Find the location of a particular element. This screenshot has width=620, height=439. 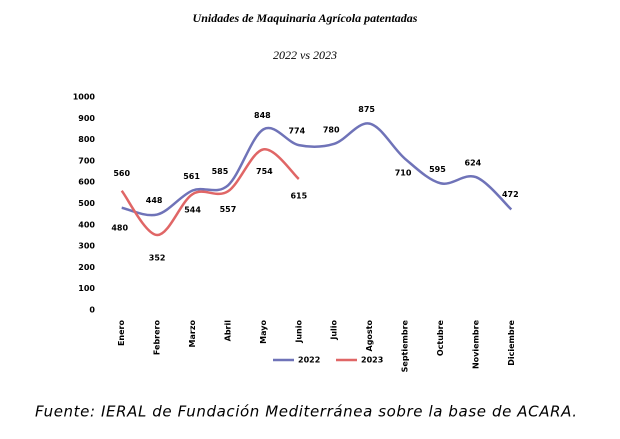

data-label: 875 is located at coordinates (366, 109).